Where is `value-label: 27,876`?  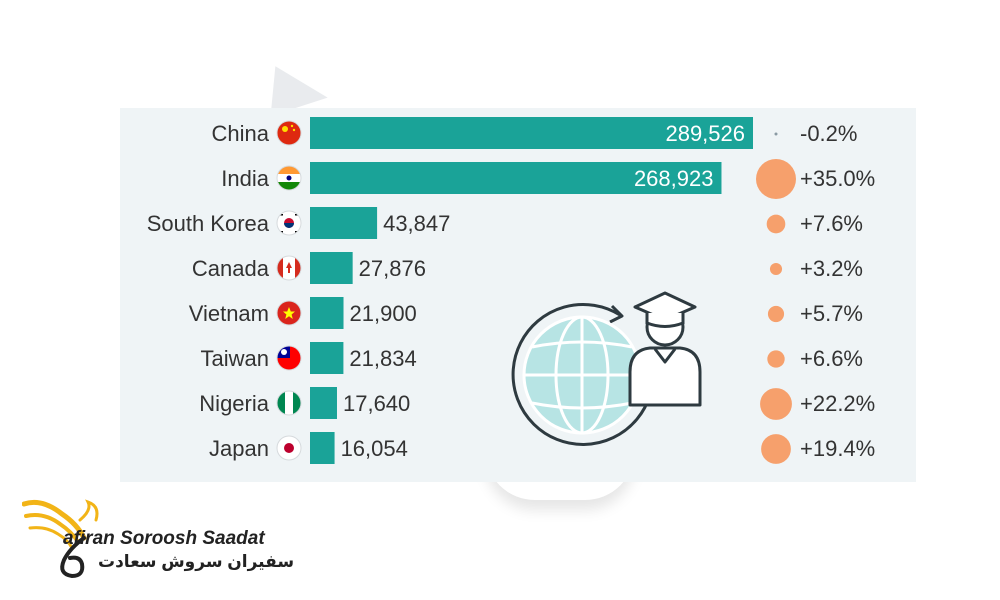
value-label: 27,876 is located at coordinates (392, 268).